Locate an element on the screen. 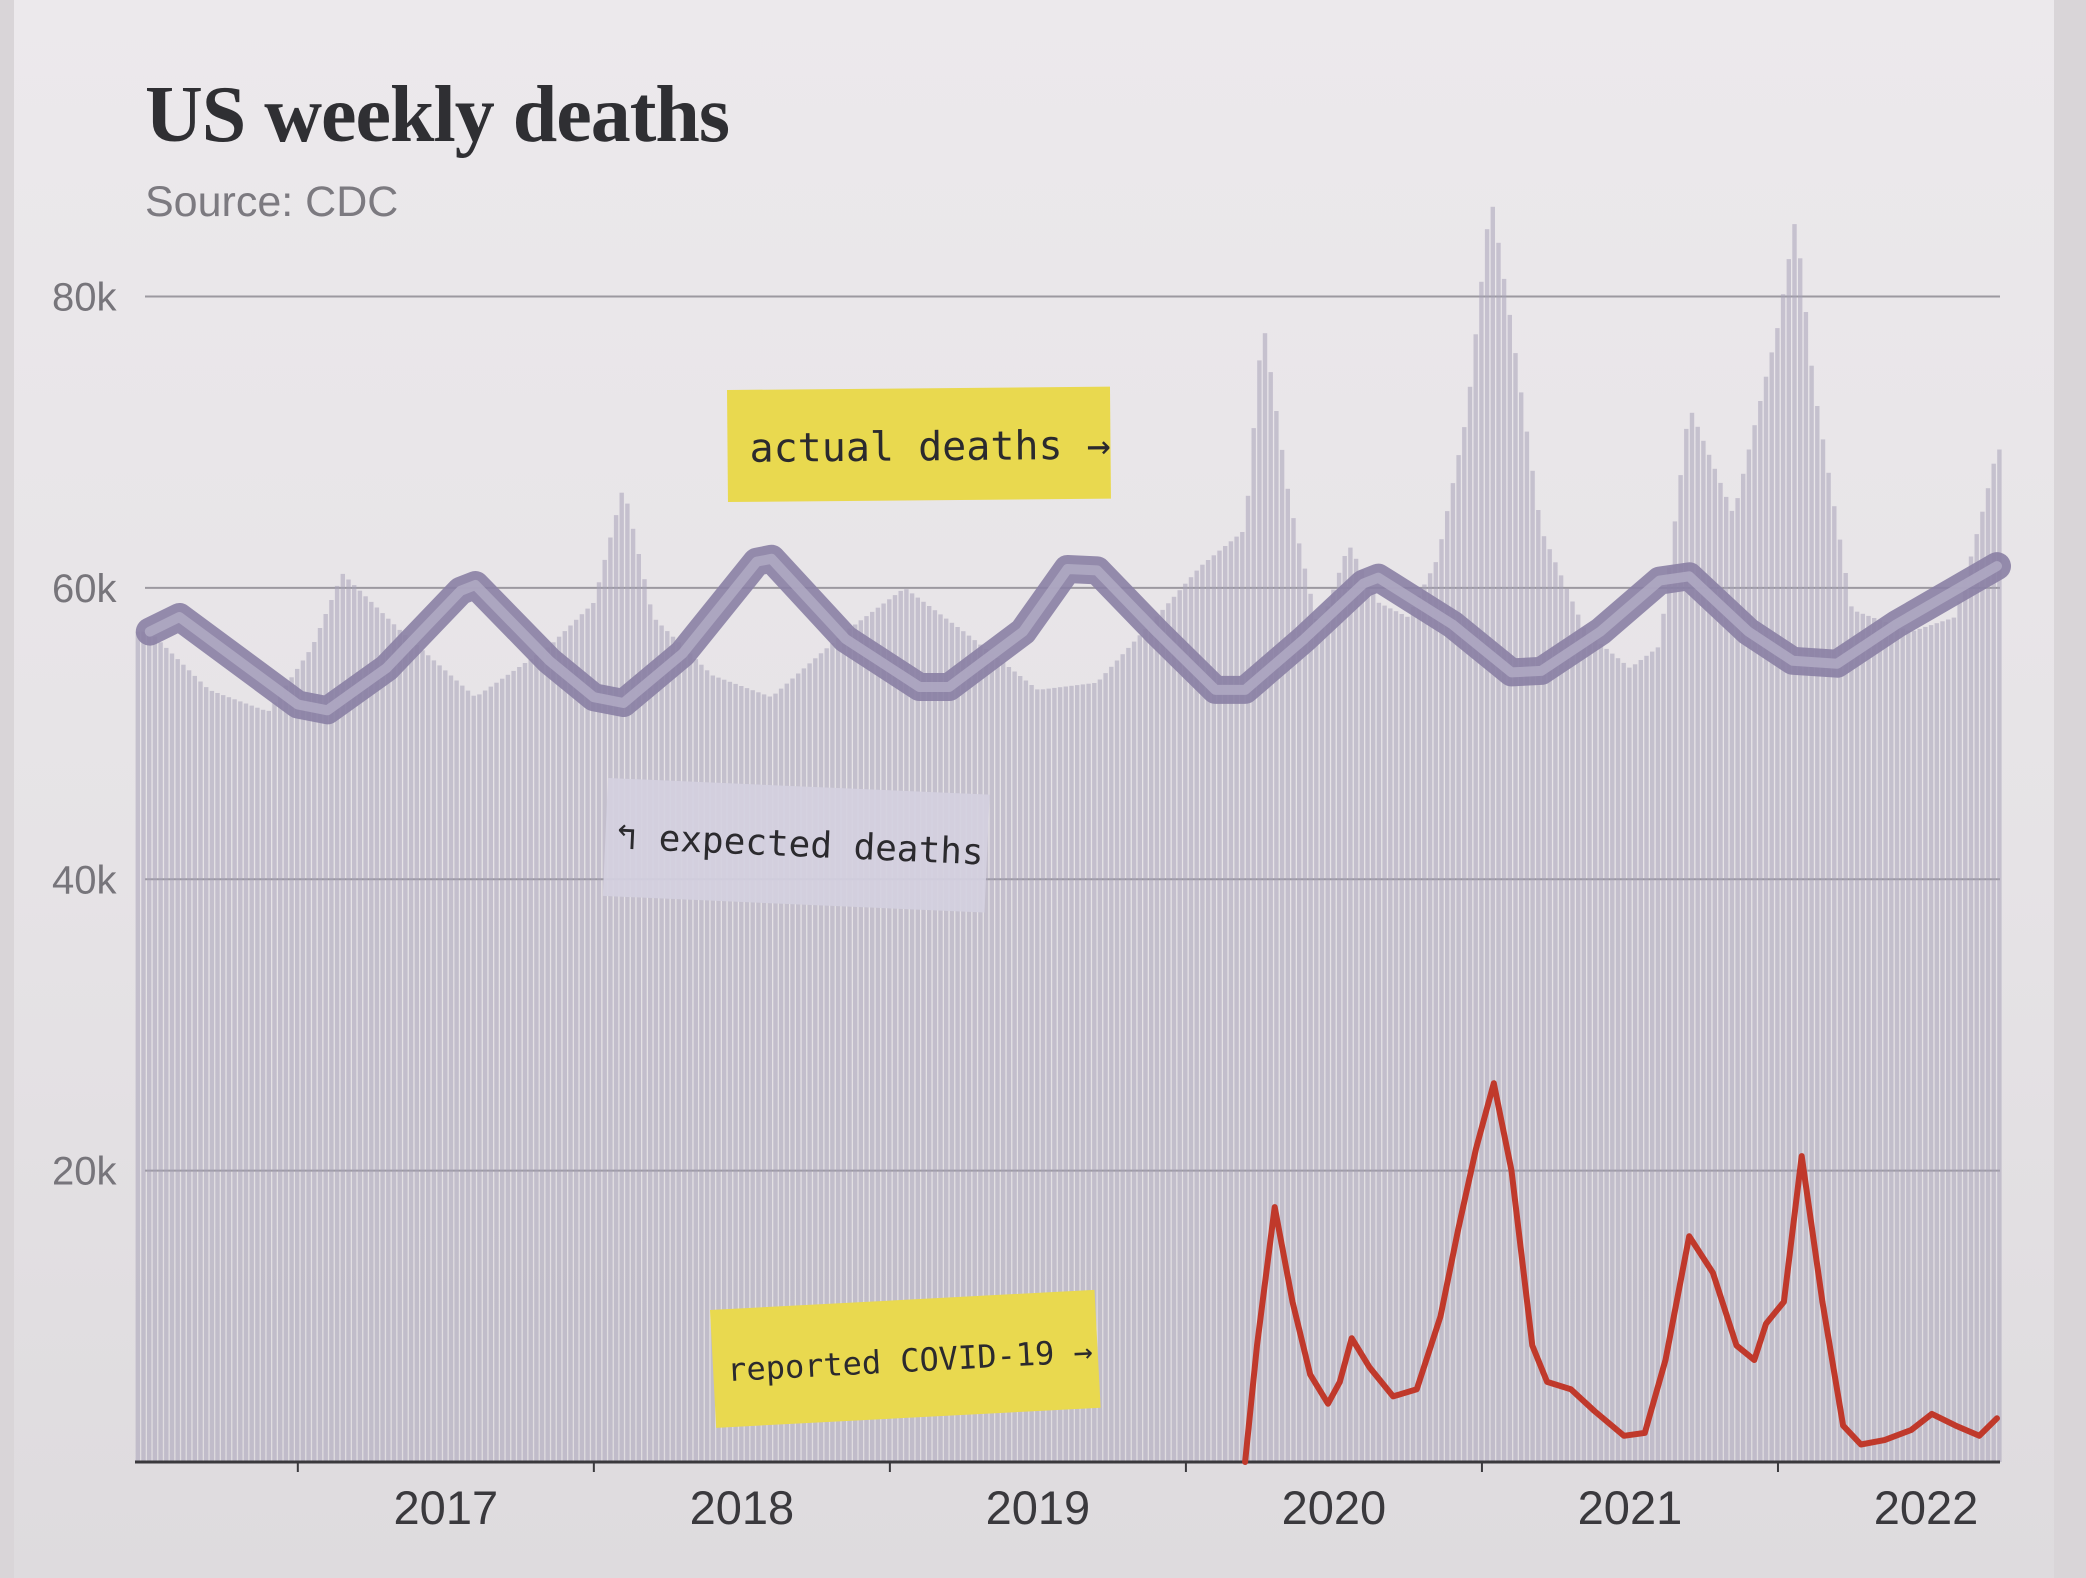  y-tick-40k: 40k is located at coordinates (84, 880).